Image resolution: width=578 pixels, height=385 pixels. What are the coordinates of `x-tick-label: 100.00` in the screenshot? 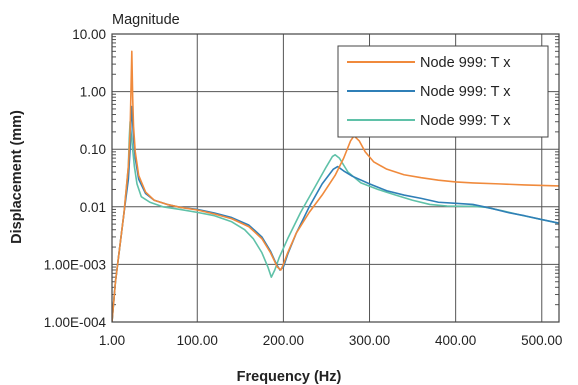 It's located at (197, 340).